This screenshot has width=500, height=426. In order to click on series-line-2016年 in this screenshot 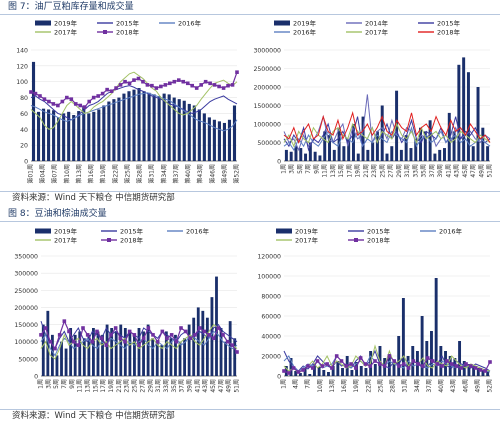, I will do `click(134, 112)`.